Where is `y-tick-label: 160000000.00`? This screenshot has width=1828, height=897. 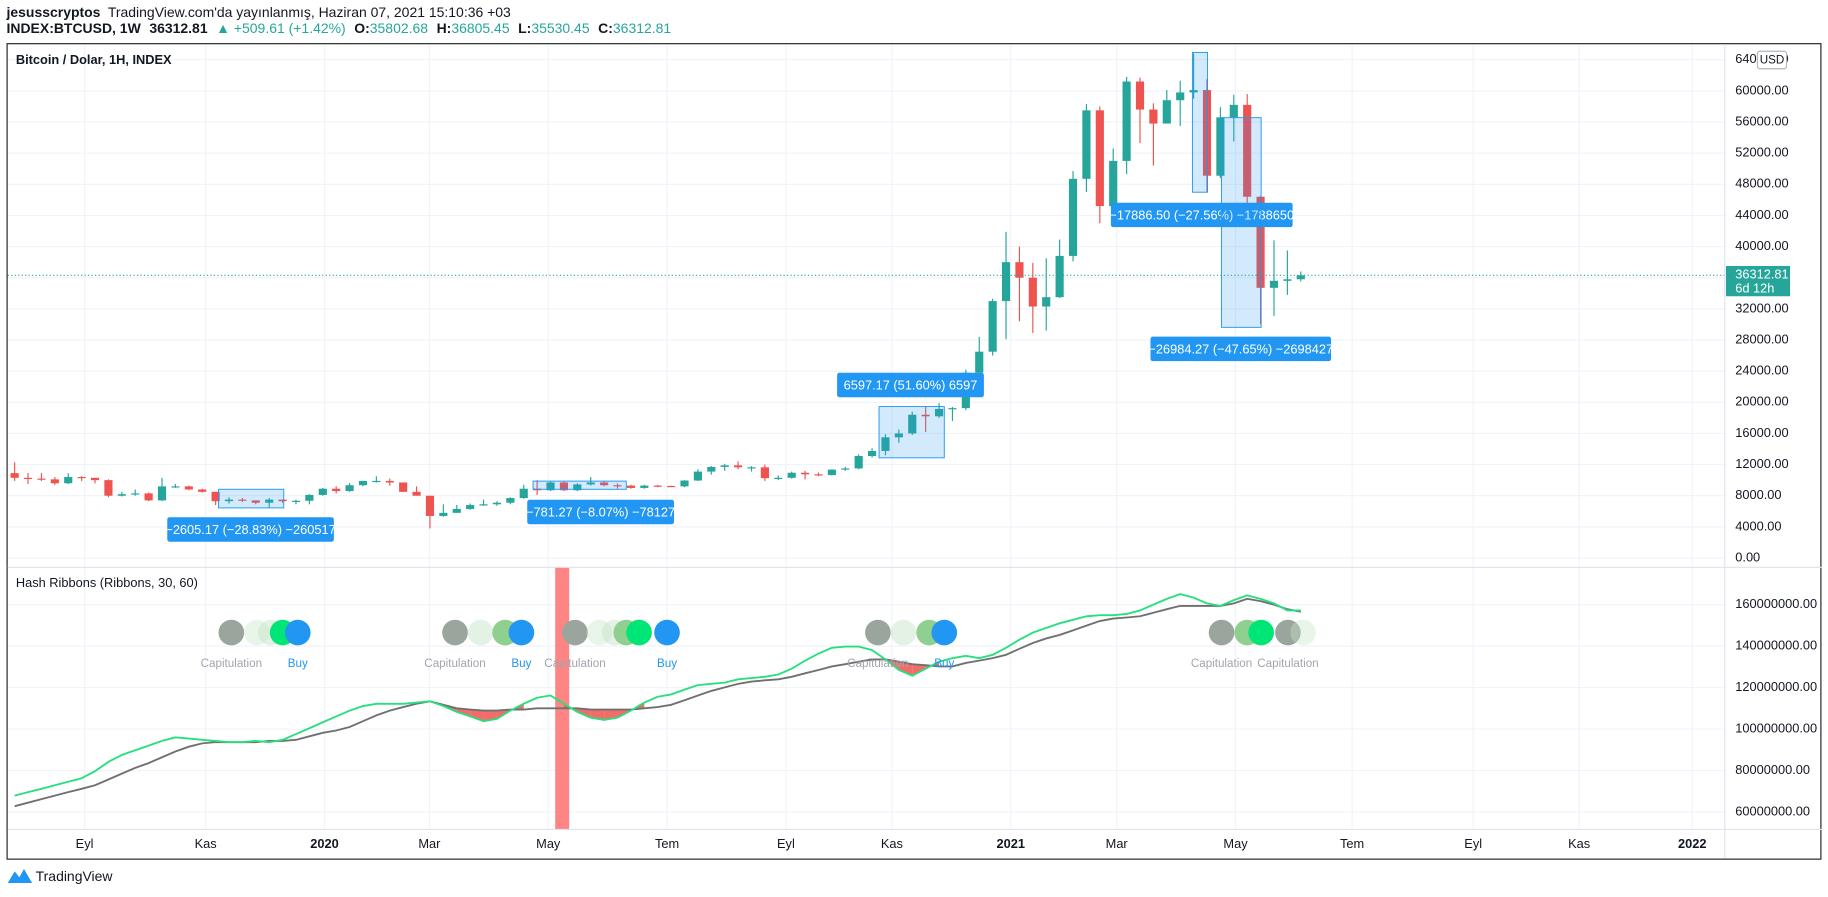
y-tick-label: 160000000.00 is located at coordinates (1776, 603).